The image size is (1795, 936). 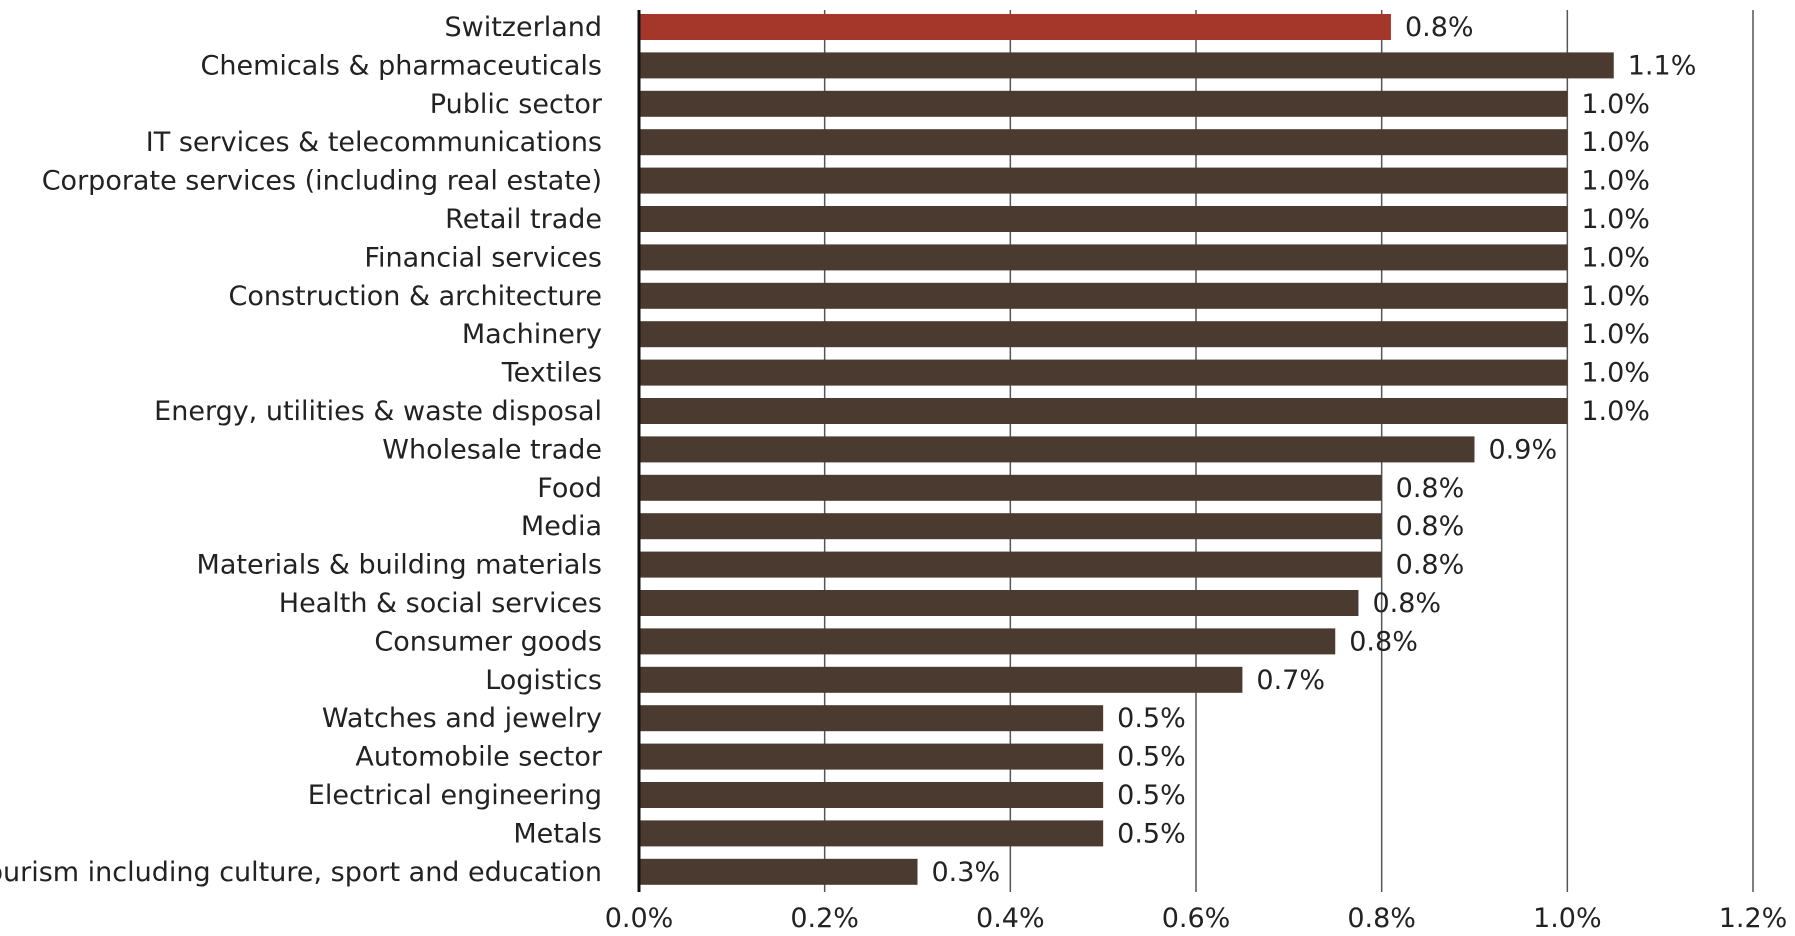 I want to click on category-label: Energy, utilities & waste disposal, so click(x=378, y=411).